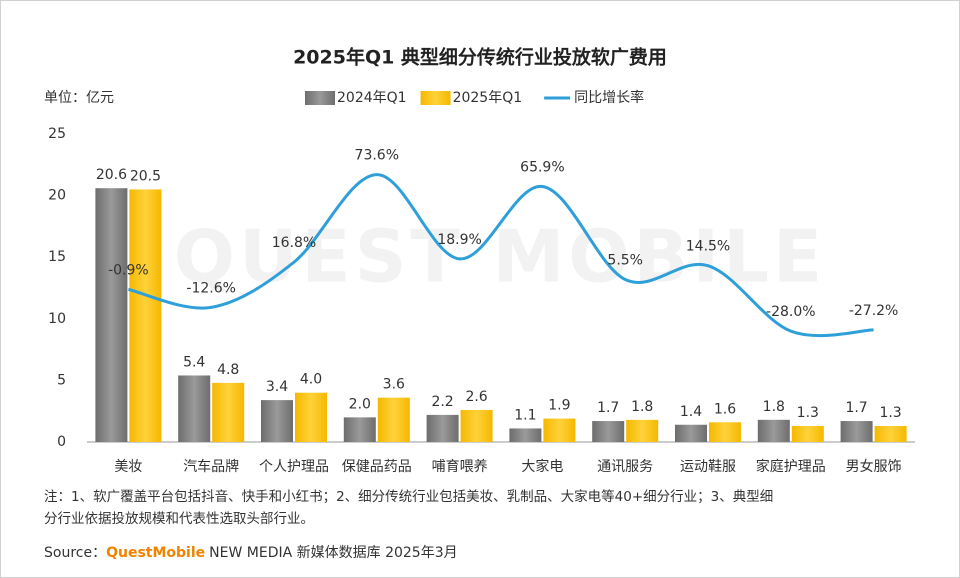 The image size is (960, 578). Describe the element at coordinates (57, 134) in the screenshot. I see `y-tick-label: 25` at that location.